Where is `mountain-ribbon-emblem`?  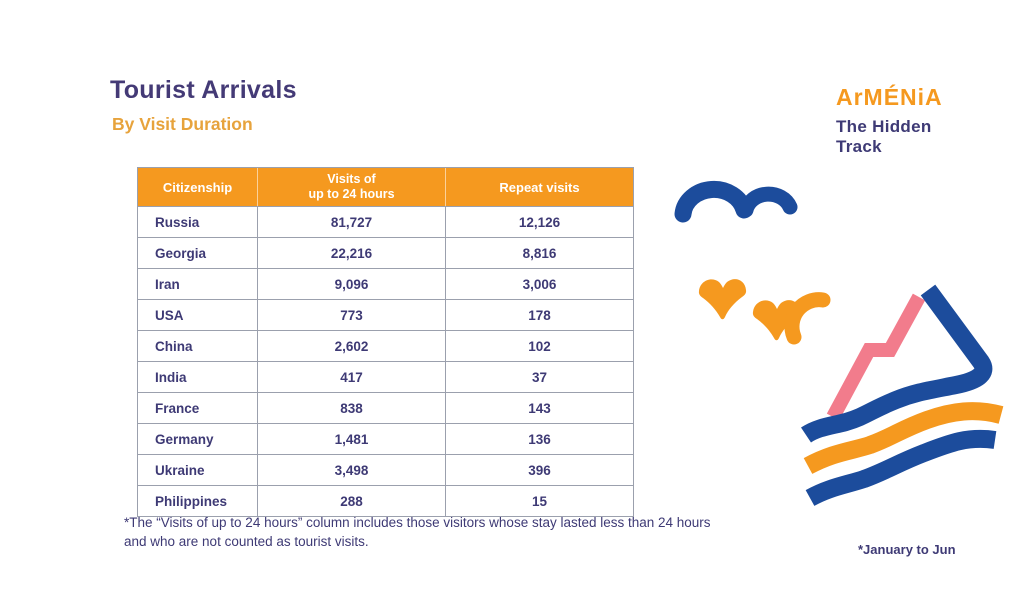 mountain-ribbon-emblem is located at coordinates (894, 395).